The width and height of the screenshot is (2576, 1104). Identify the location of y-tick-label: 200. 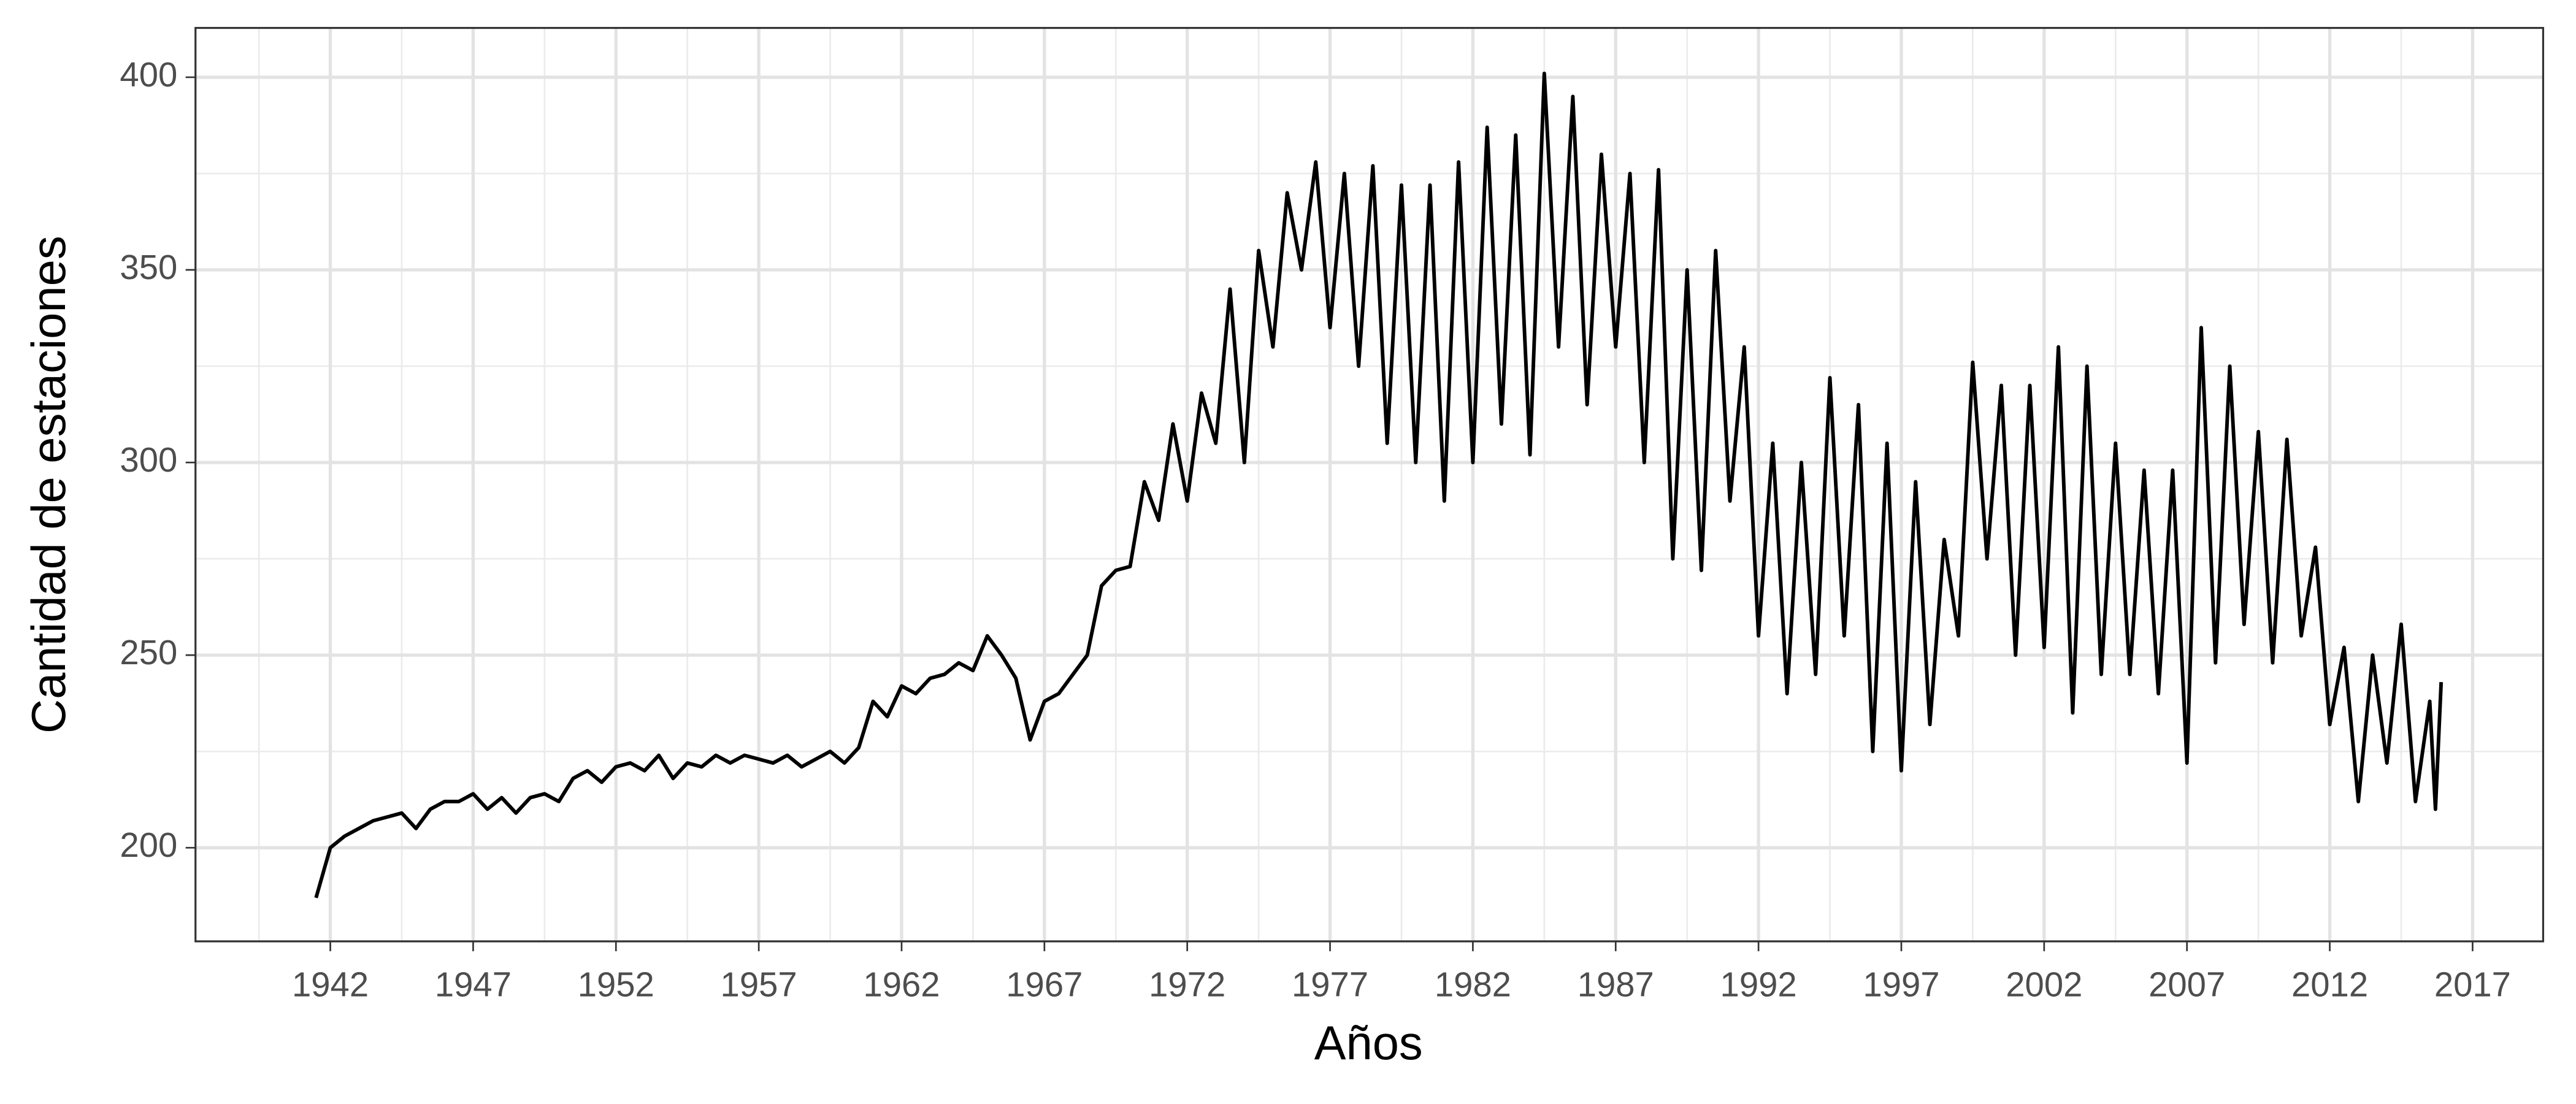
(148, 845).